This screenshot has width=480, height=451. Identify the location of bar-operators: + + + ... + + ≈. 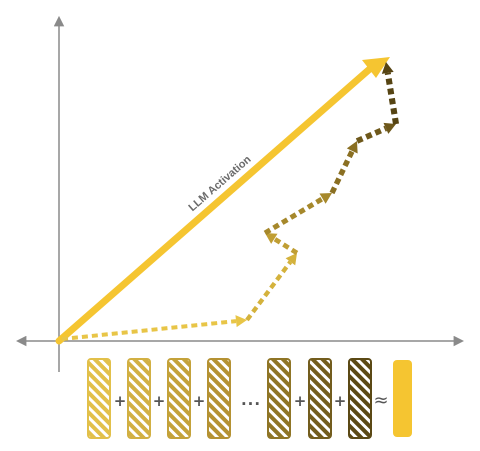
(251, 400).